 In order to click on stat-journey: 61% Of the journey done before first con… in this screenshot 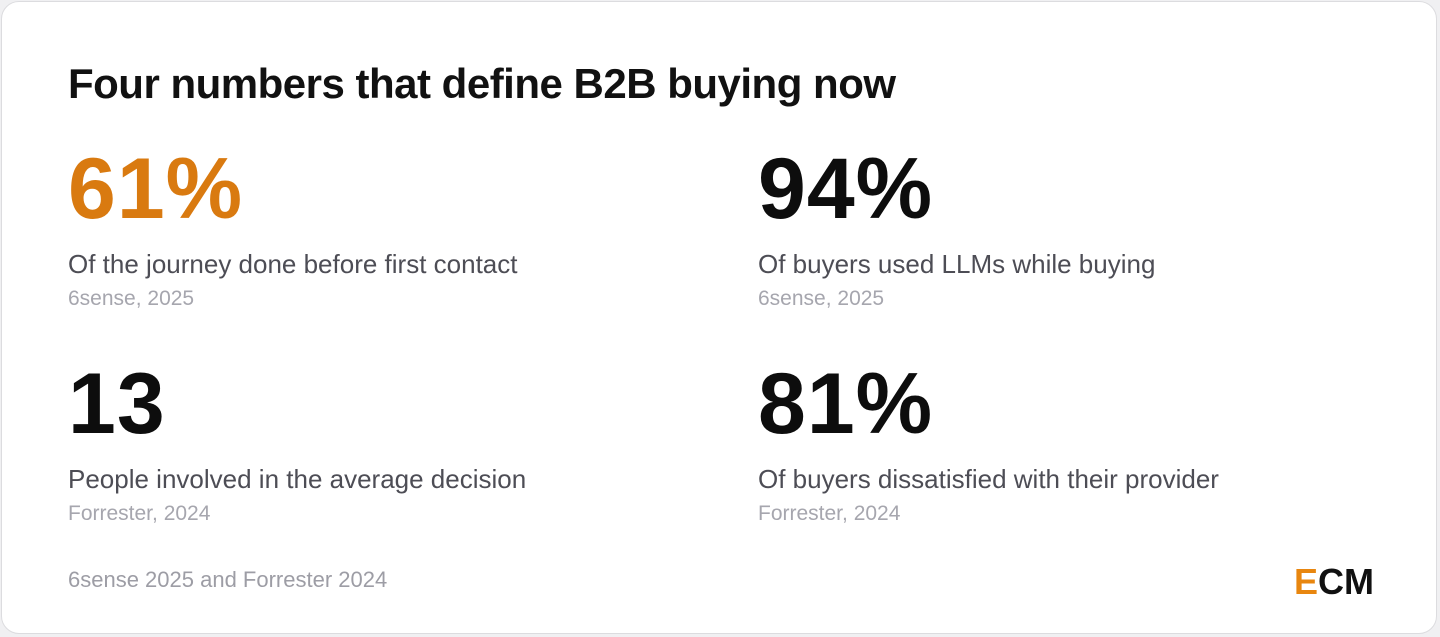, I will do `click(378, 228)`.